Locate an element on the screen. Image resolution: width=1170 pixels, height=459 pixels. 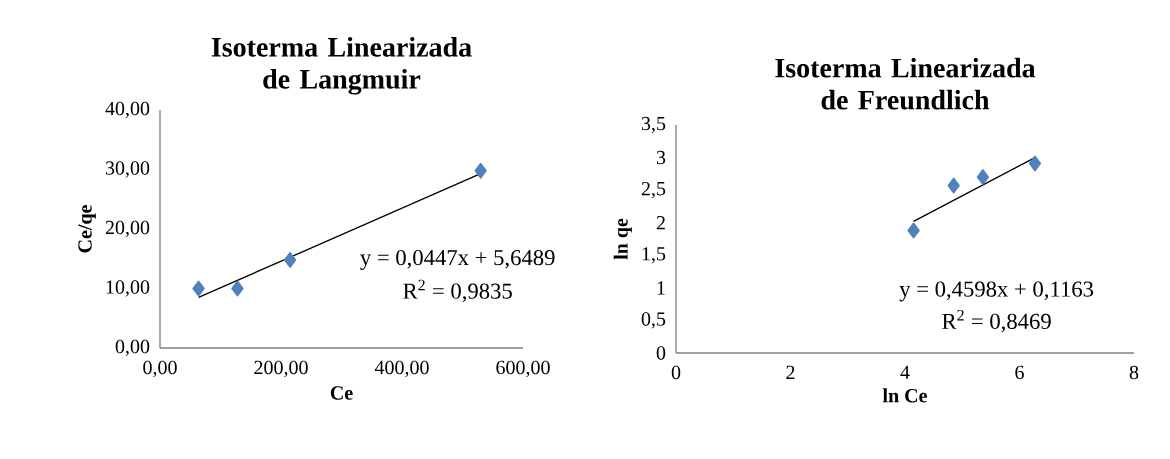
annotation: y = 0,4598x + 0,1163 is located at coordinates (996, 291).